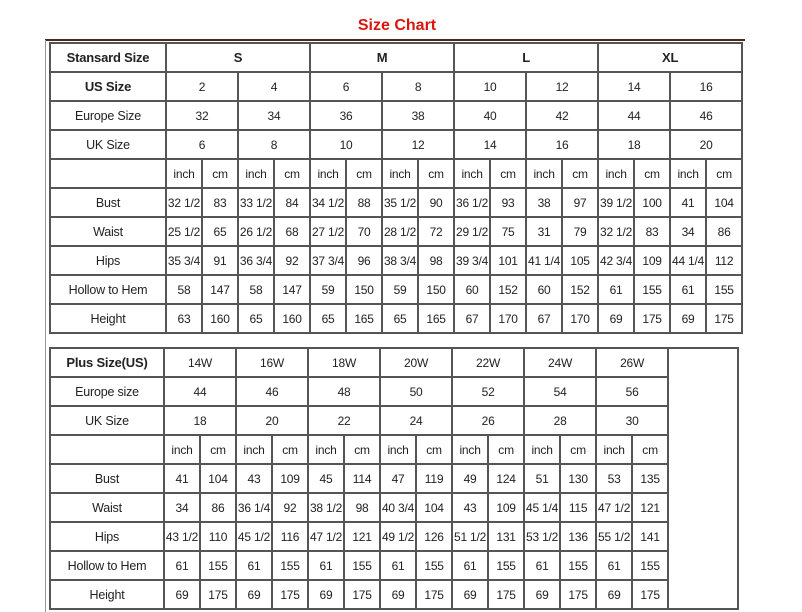 Image resolution: width=802 pixels, height=612 pixels. Describe the element at coordinates (614, 536) in the screenshot. I see `measurement-cell: 55 1/2` at that location.